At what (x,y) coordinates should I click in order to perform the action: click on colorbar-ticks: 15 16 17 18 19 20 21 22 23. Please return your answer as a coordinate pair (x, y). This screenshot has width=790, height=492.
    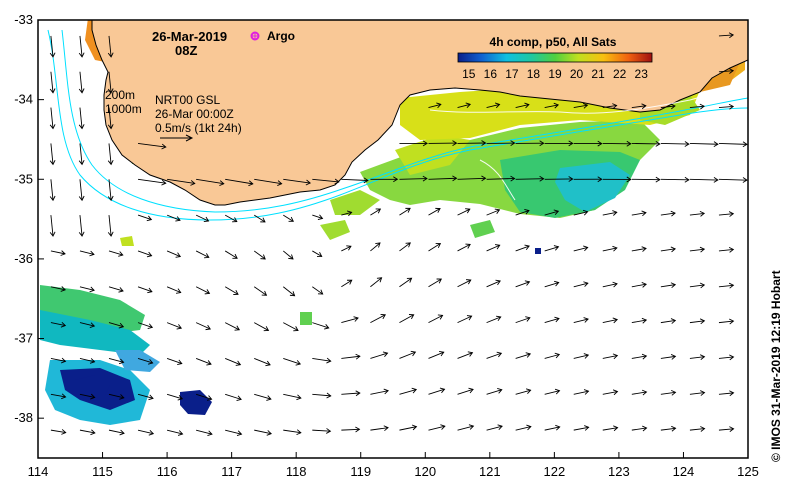
    Looking at the image, I should click on (555, 74).